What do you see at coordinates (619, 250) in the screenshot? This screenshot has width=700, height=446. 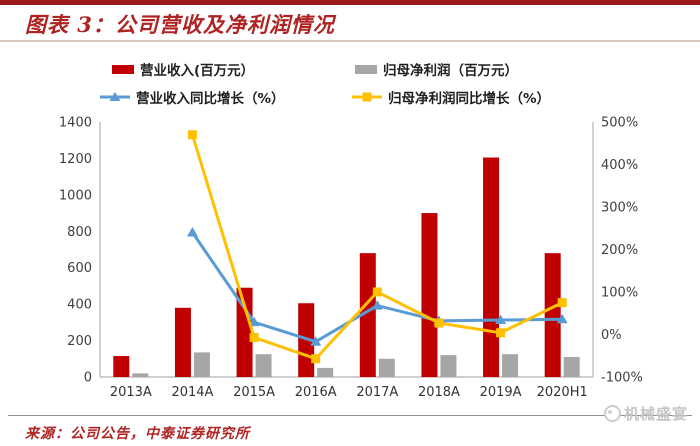 I see `right-axis-tick: 200%` at bounding box center [619, 250].